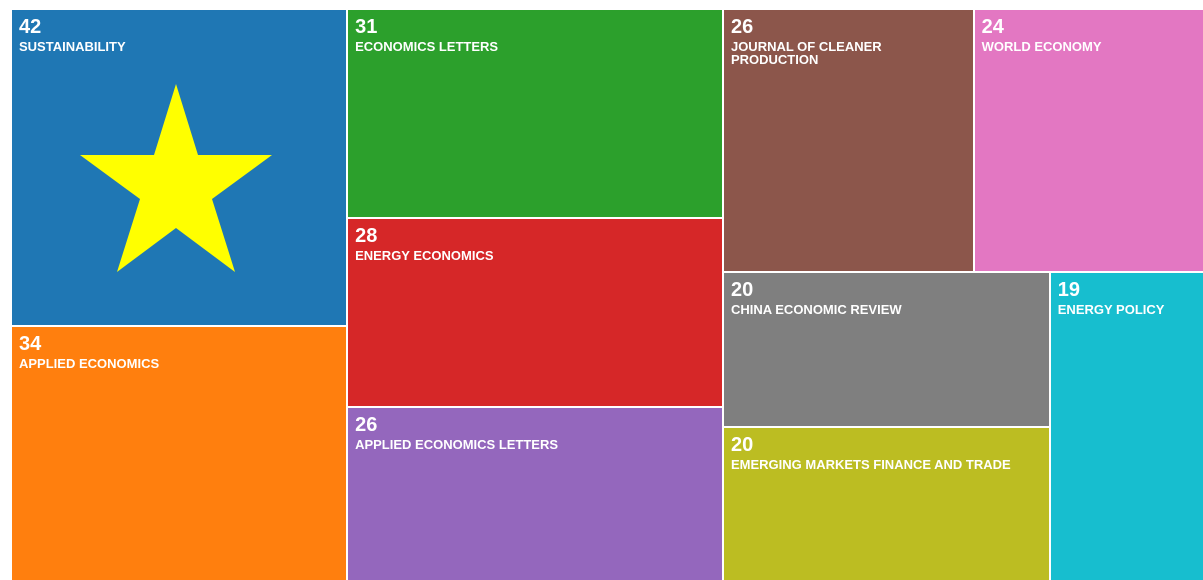  What do you see at coordinates (457, 444) in the screenshot?
I see `cell-label: APPLIED ECONOMICS LETTERS` at bounding box center [457, 444].